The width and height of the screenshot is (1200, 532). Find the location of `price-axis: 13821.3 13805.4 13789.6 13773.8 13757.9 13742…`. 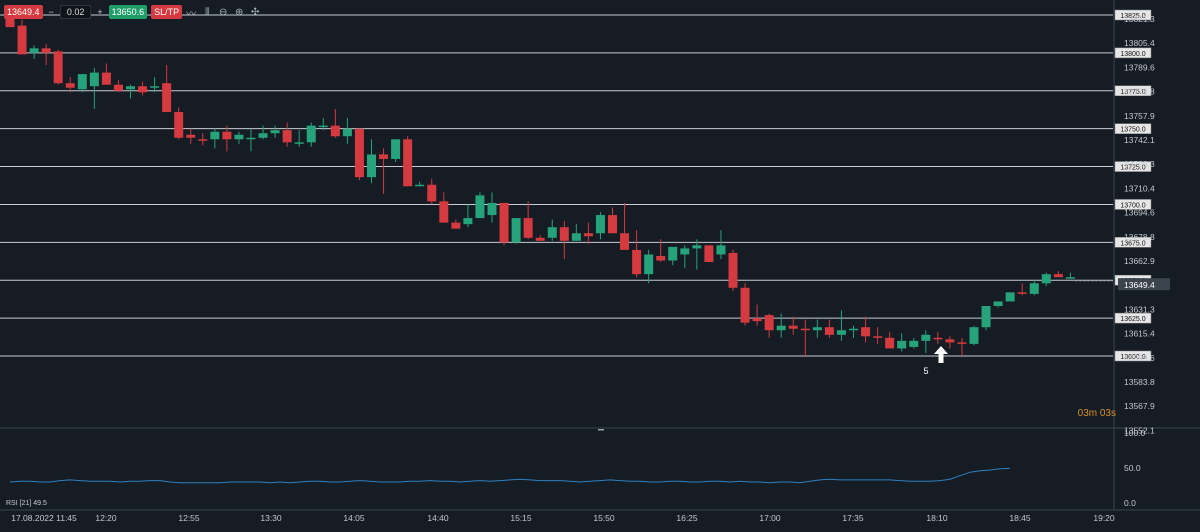

price-axis: 13821.3 13805.4 13789.6 13773.8 13757.9 13742… is located at coordinates (1144, 261).